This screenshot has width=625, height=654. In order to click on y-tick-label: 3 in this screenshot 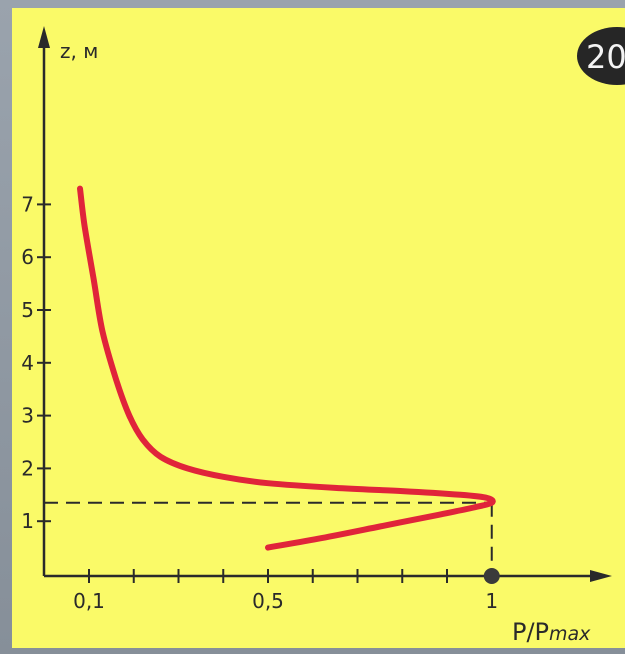, I will do `click(27, 416)`.